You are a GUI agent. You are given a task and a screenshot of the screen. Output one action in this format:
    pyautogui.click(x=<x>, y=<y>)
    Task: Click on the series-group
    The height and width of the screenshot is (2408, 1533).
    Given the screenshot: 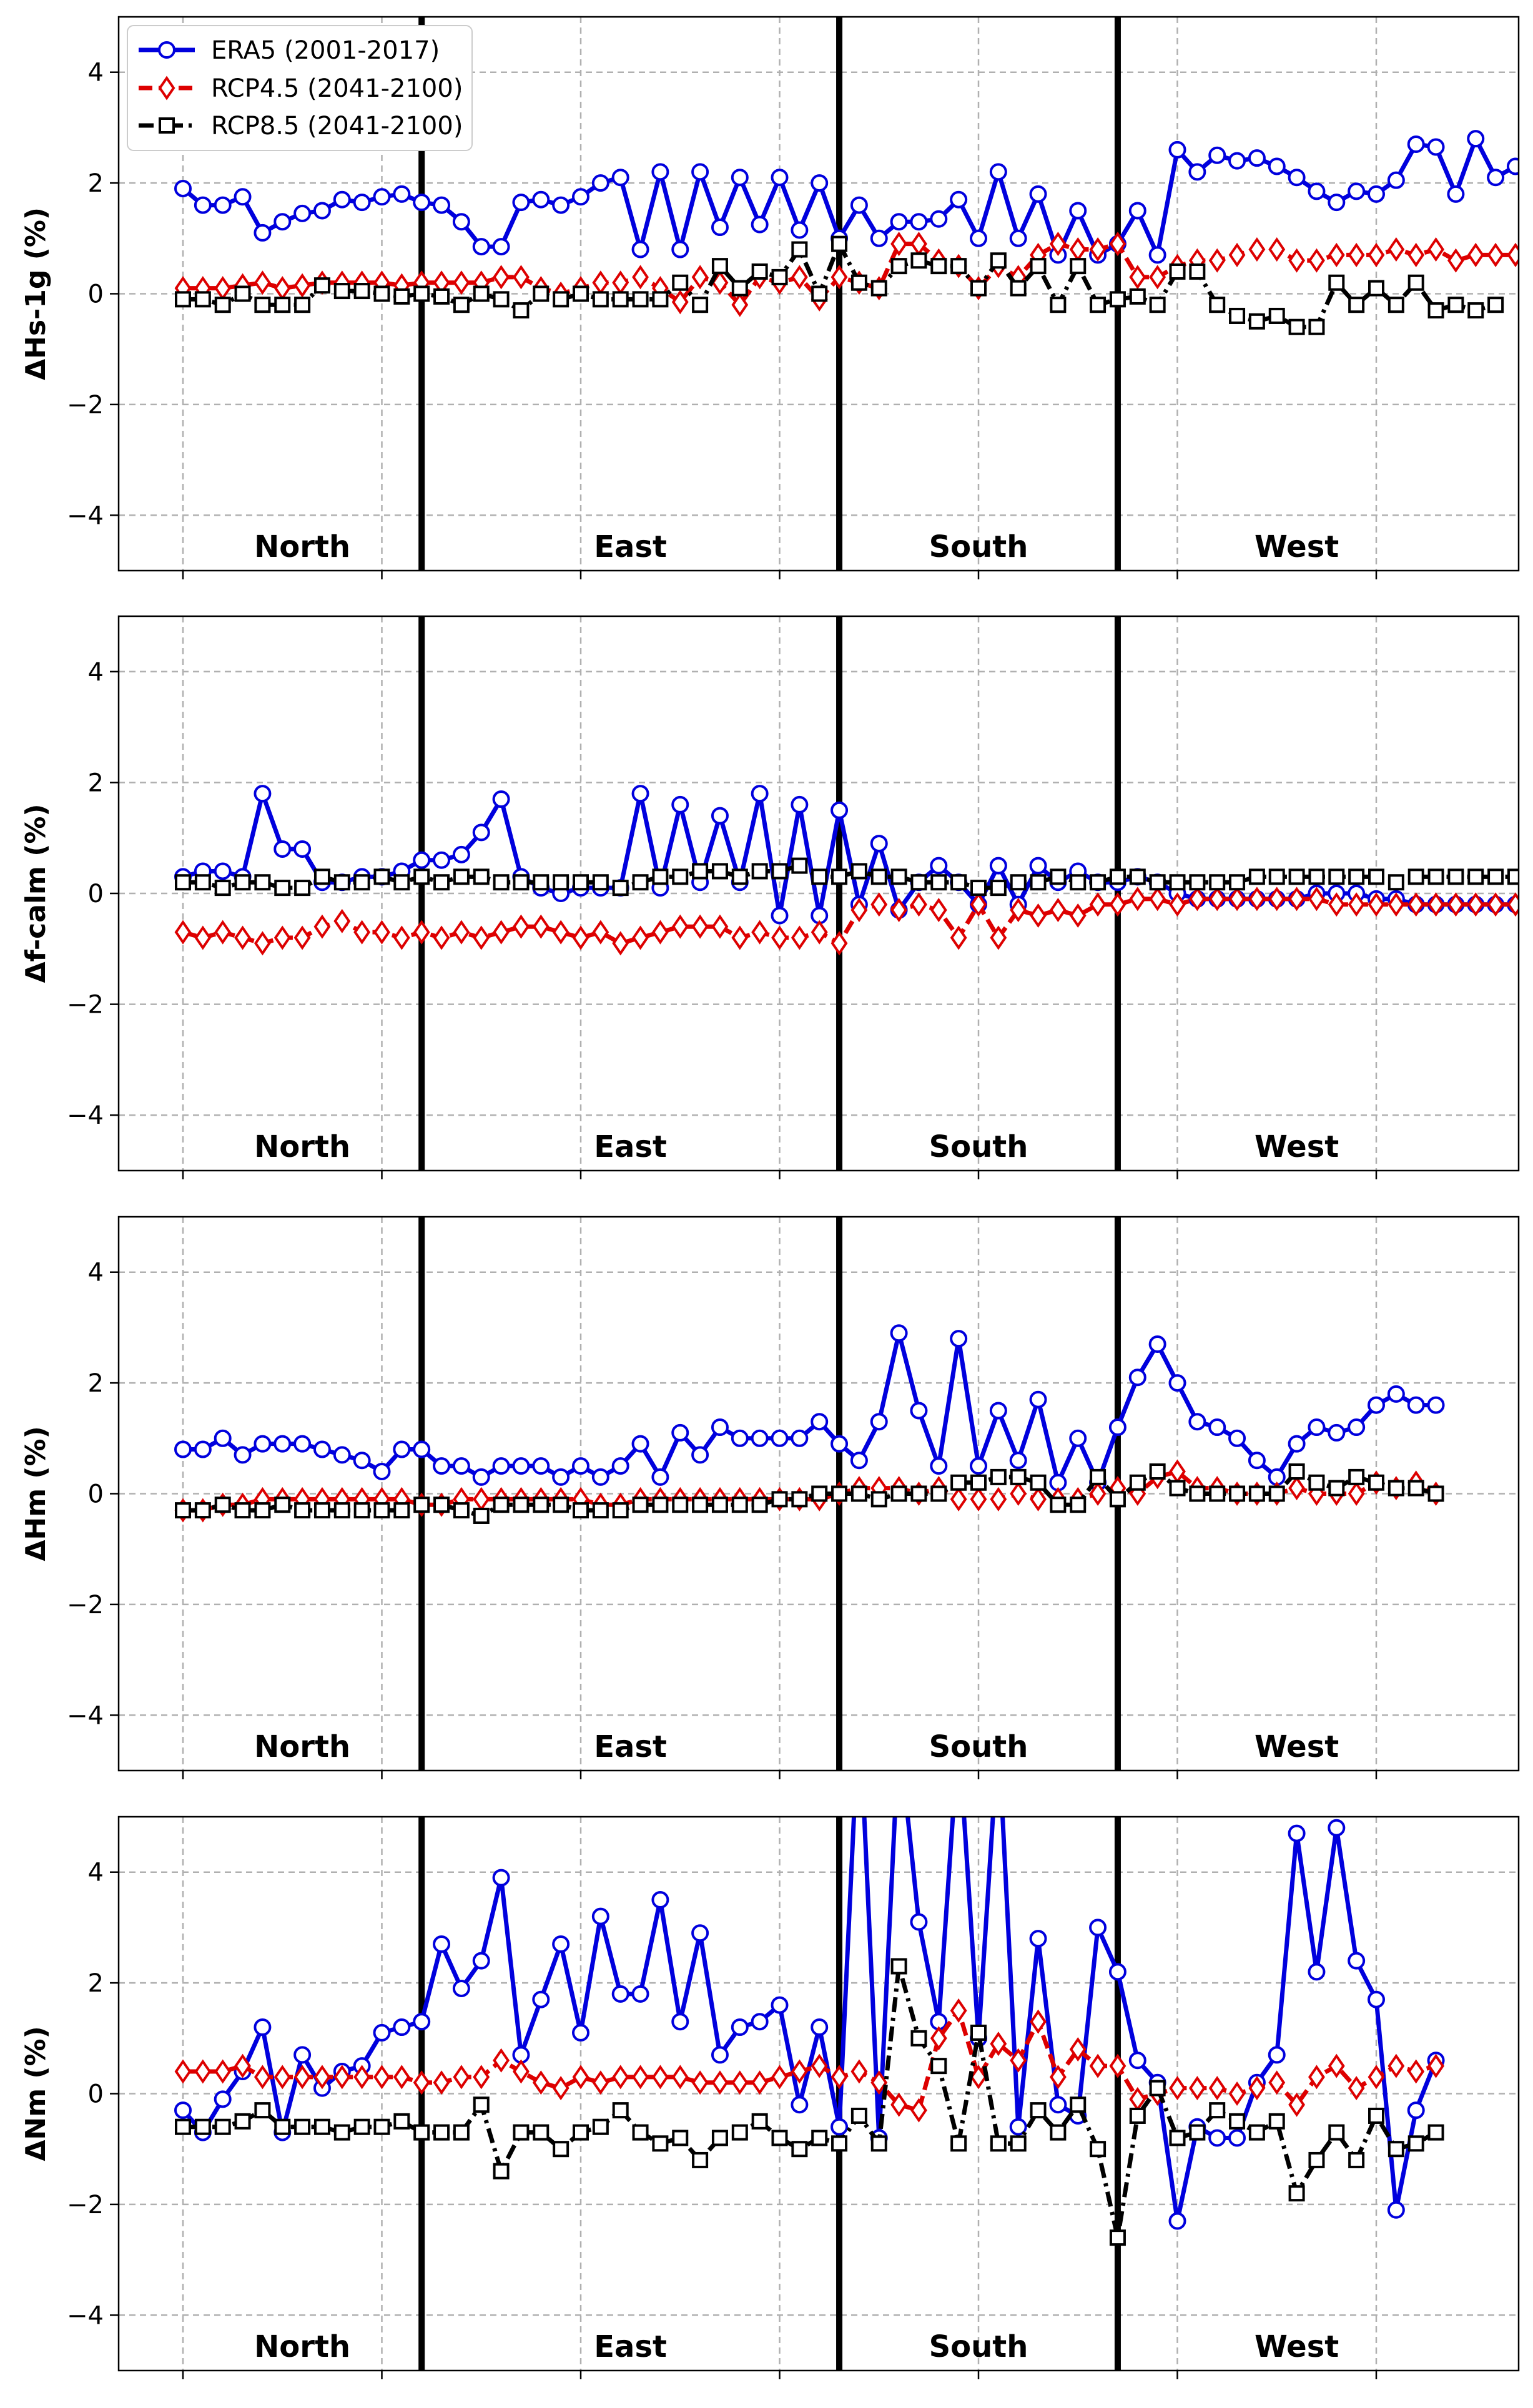 What is the action you would take?
    pyautogui.click(x=847, y=870)
    